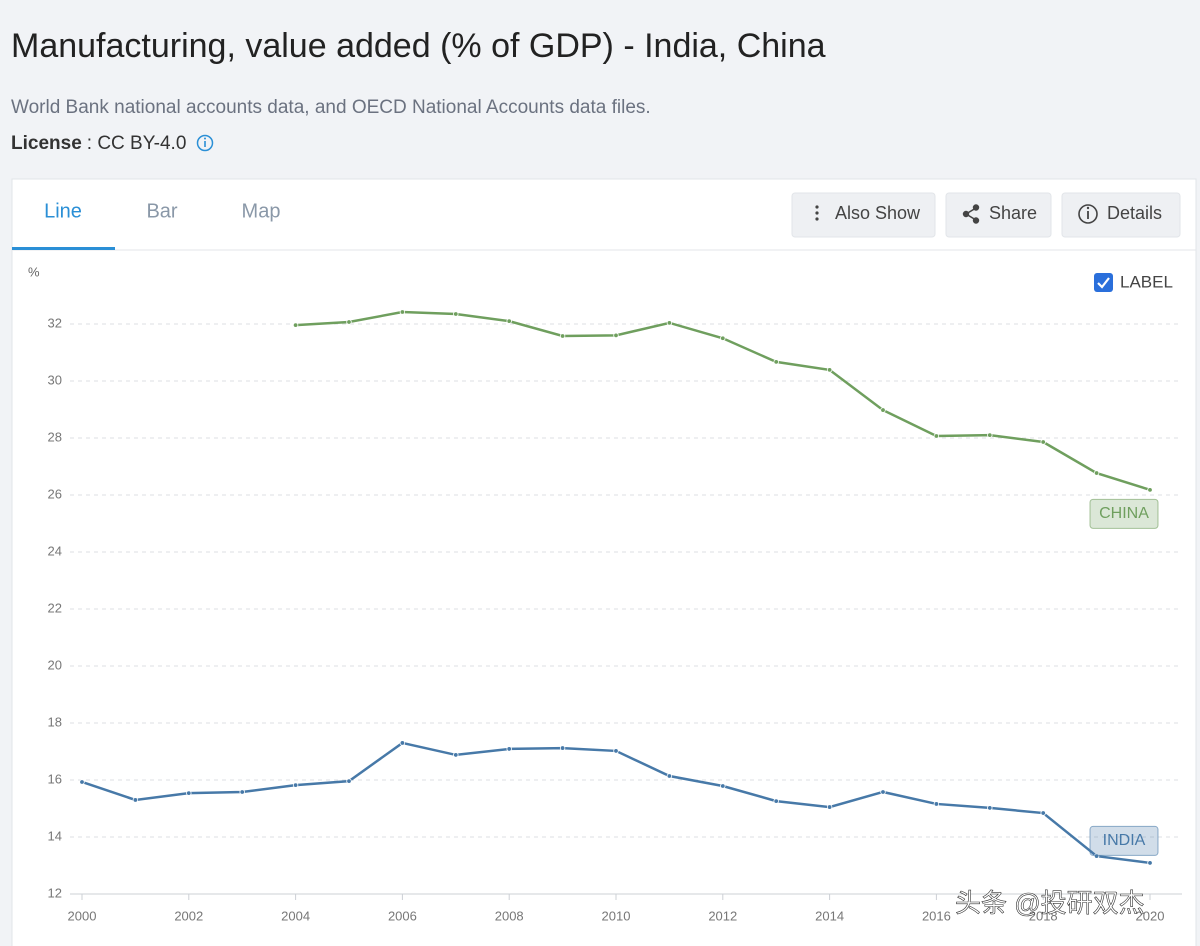  What do you see at coordinates (55, 550) in the screenshot?
I see `y-tick-label: 24` at bounding box center [55, 550].